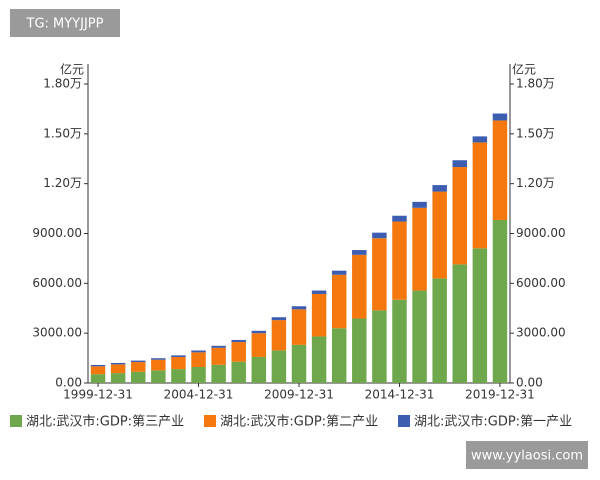 This screenshot has height=480, width=600. Describe the element at coordinates (57, 233) in the screenshot. I see `y-tick-label: 9000.00` at that location.